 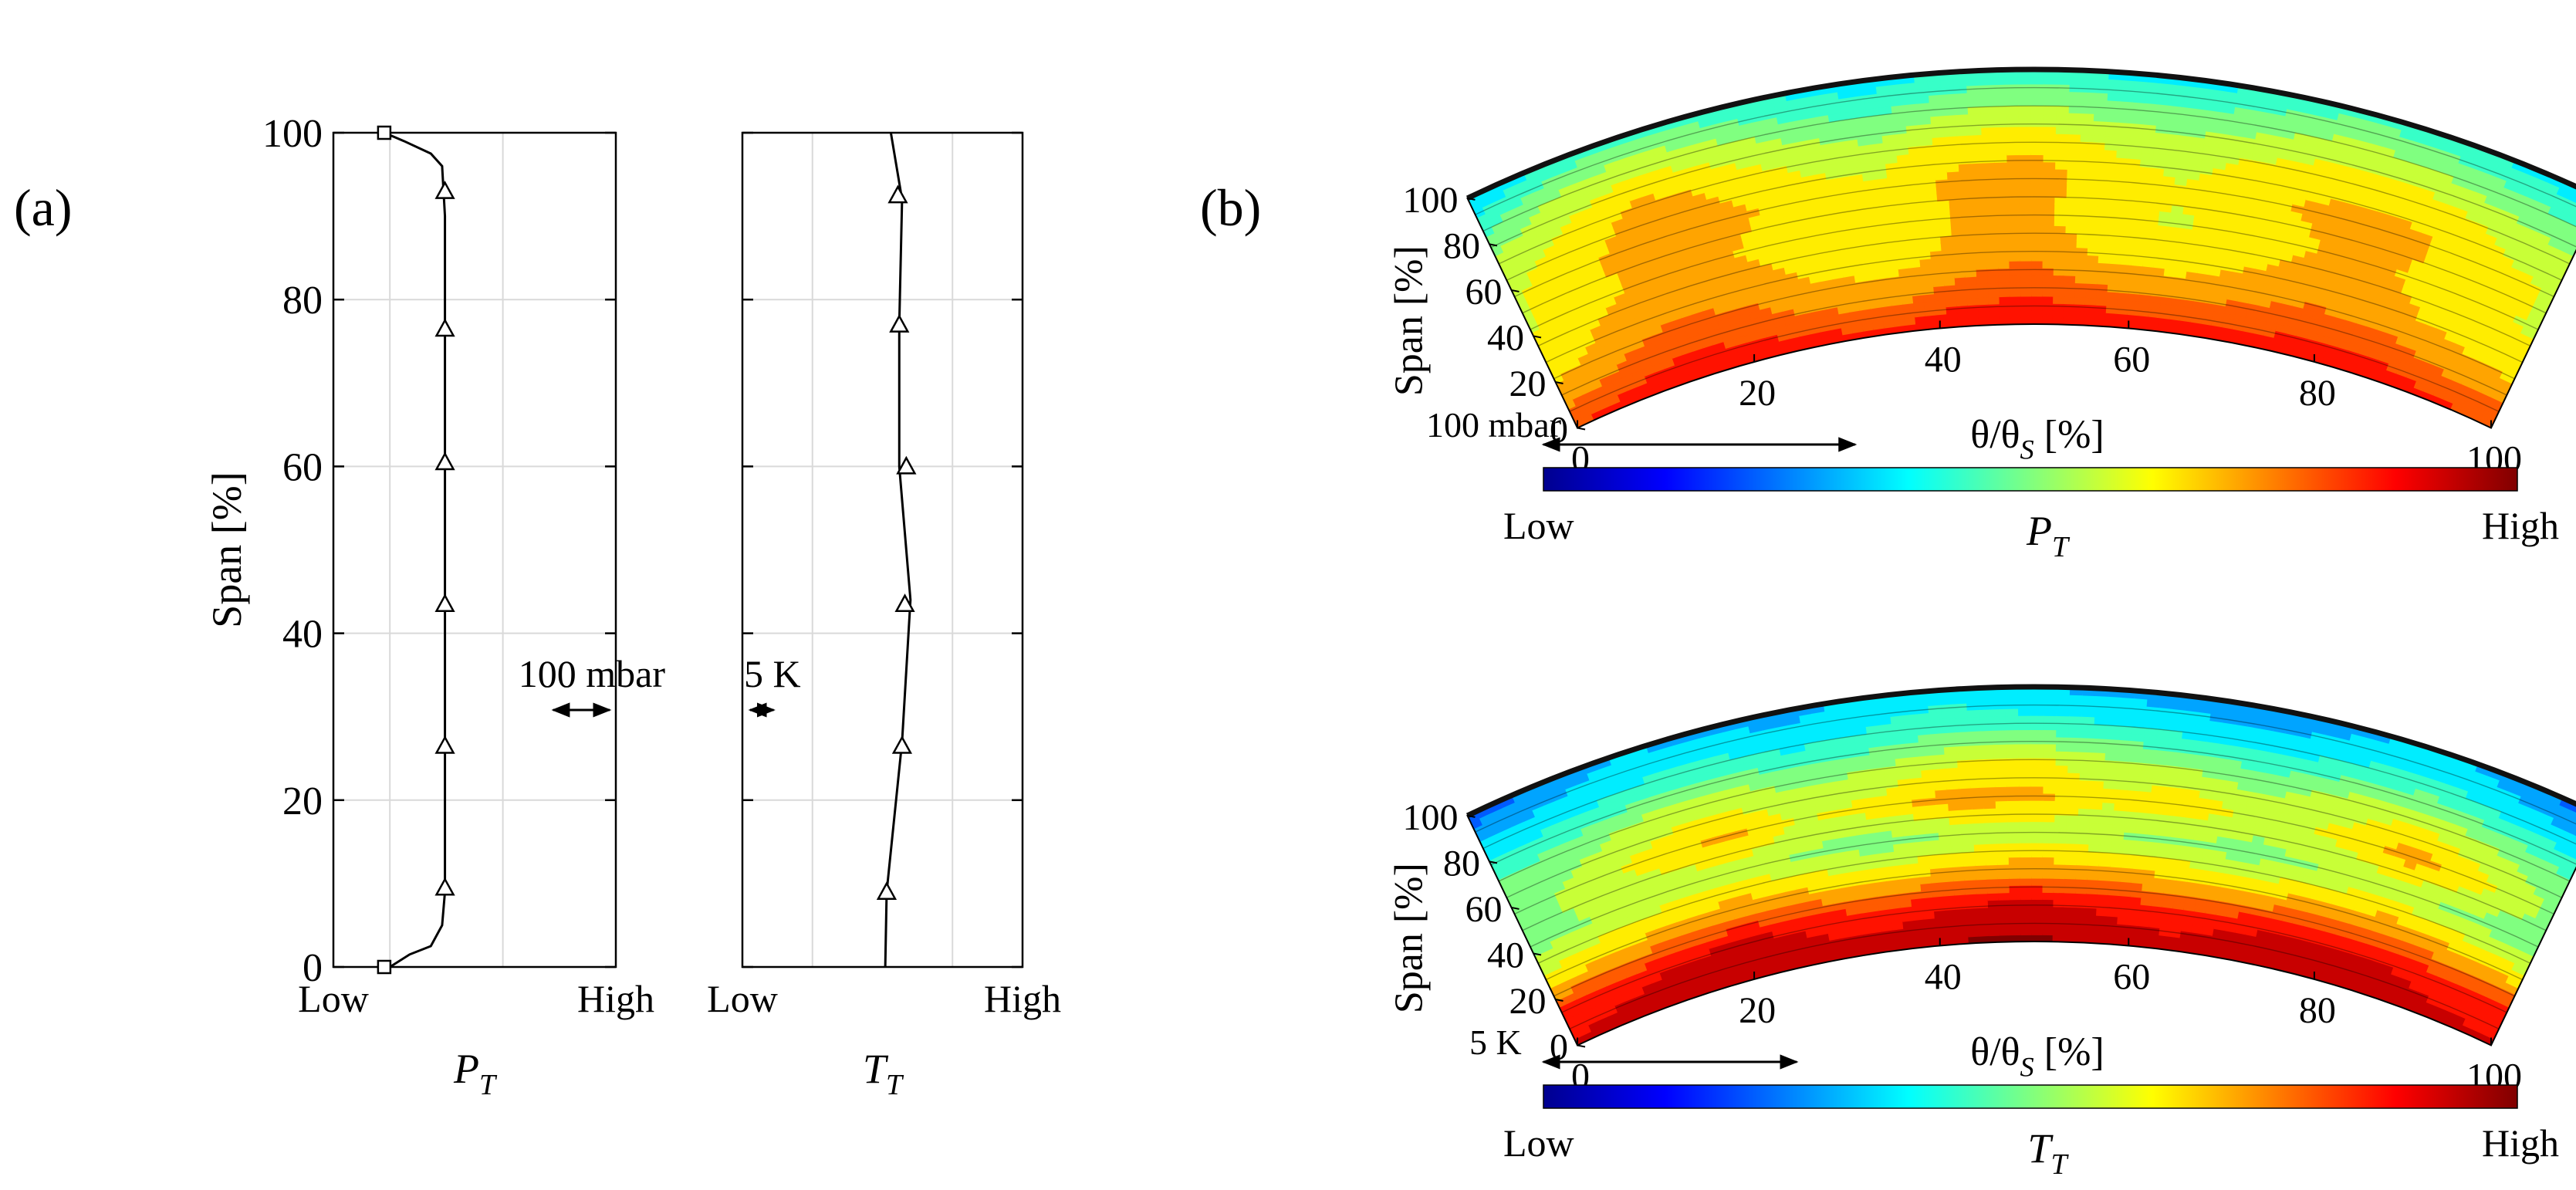 What do you see at coordinates (1230, 208) in the screenshot?
I see `panel-label-b: (b)` at bounding box center [1230, 208].